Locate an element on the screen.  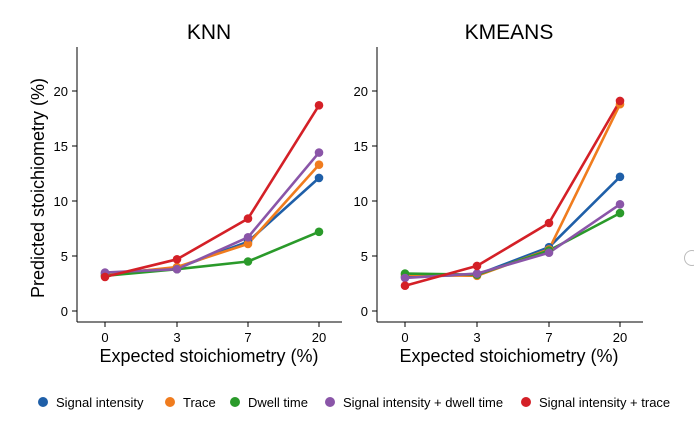
panel-title: KMEANS is located at coordinates (509, 32).